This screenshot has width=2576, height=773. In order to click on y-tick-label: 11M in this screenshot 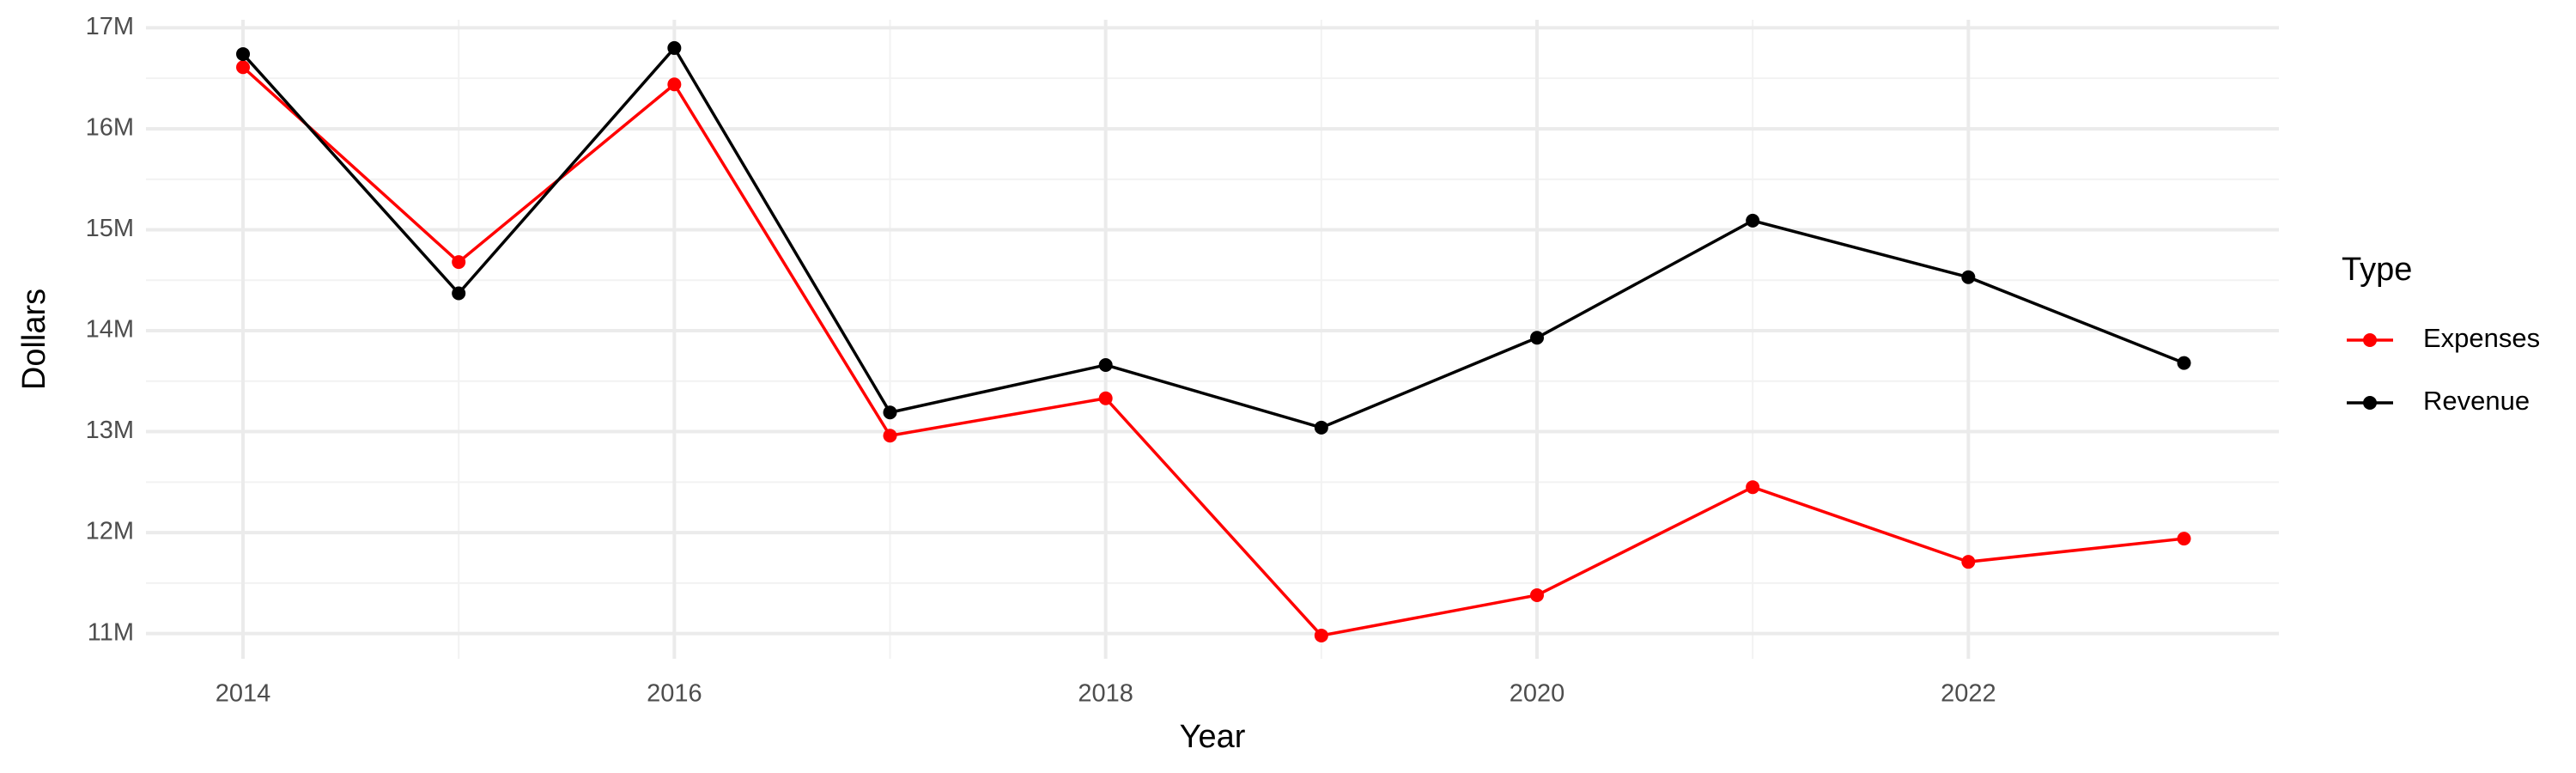, I will do `click(111, 632)`.